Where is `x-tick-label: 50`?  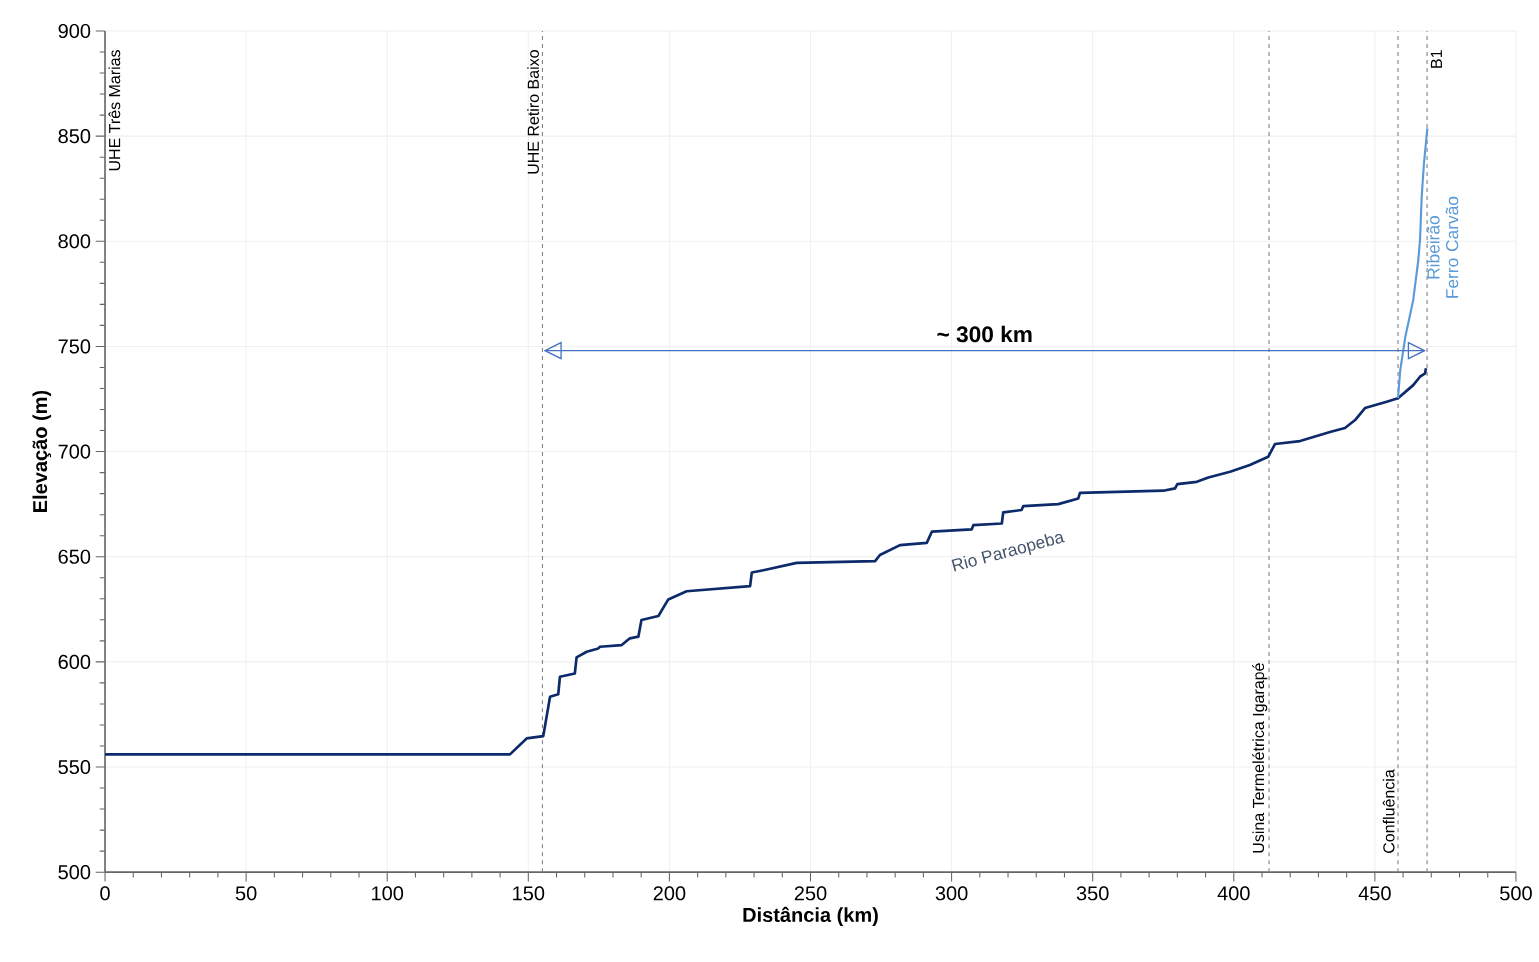
x-tick-label: 50 is located at coordinates (246, 893).